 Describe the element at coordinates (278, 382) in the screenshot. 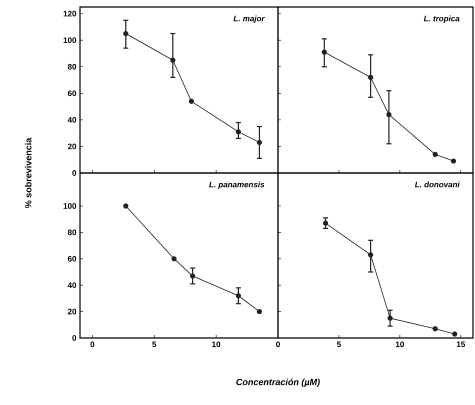

I see `x-axis-title: Concentración (µM)` at that location.